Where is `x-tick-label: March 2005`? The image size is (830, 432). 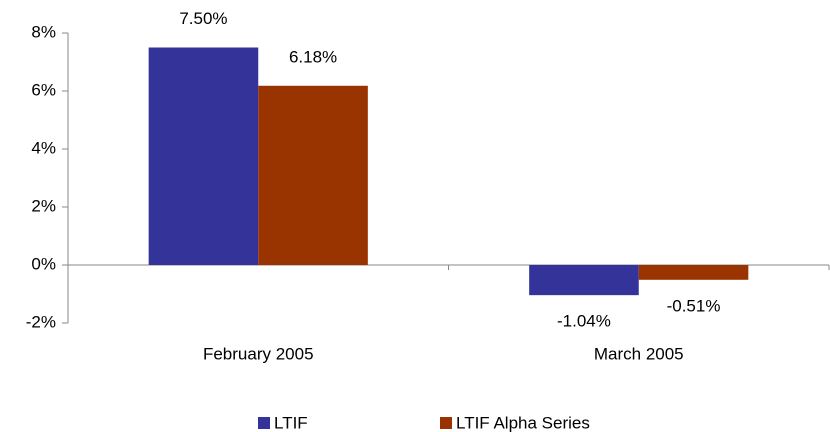 x-tick-label: March 2005 is located at coordinates (639, 353).